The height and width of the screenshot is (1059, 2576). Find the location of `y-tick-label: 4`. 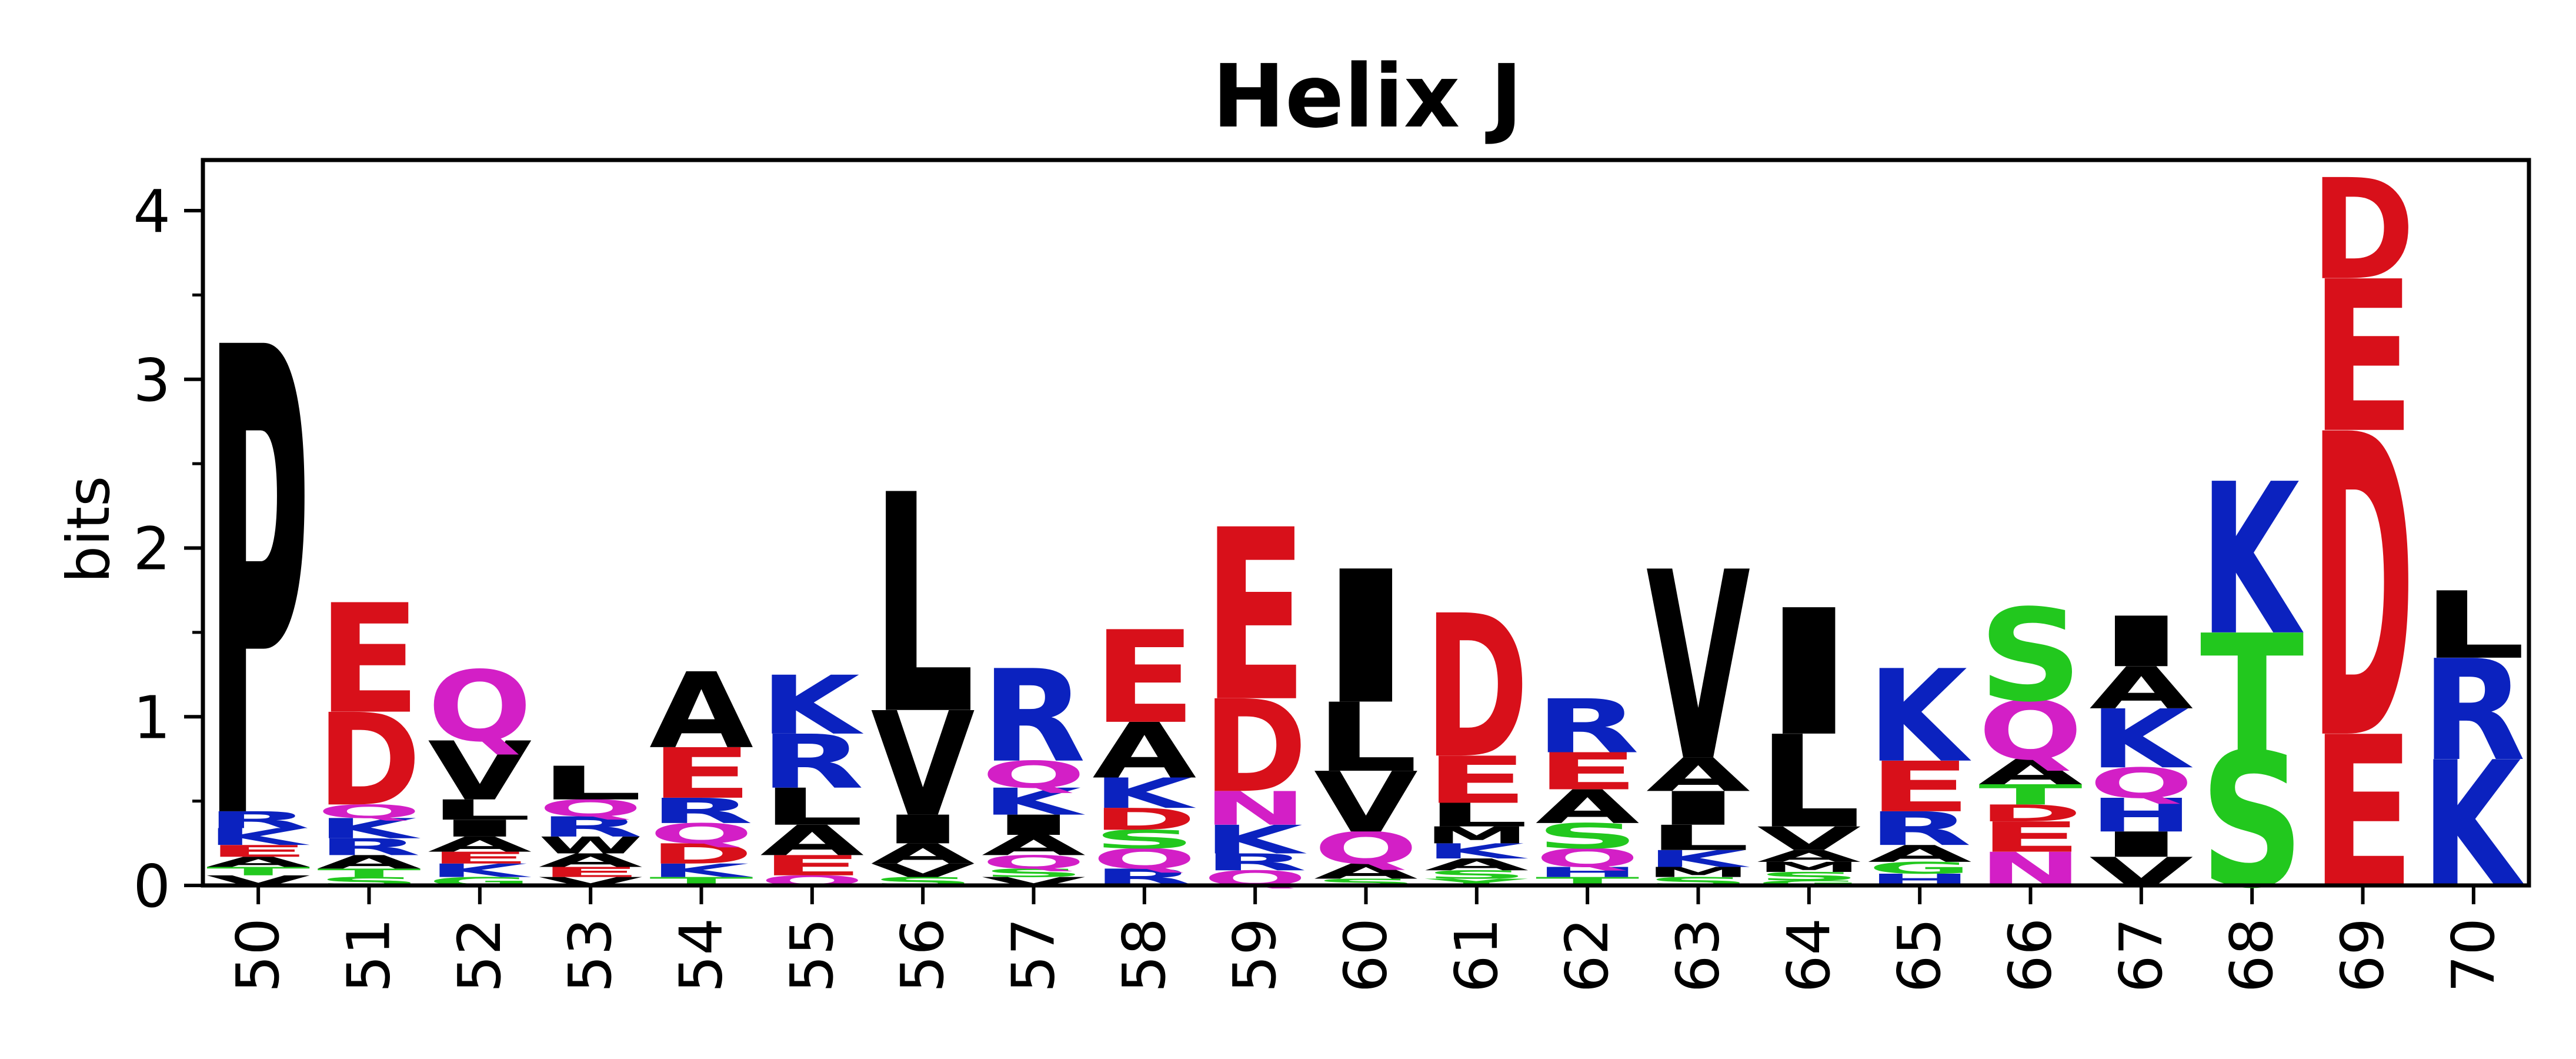

y-tick-label: 4 is located at coordinates (152, 212).